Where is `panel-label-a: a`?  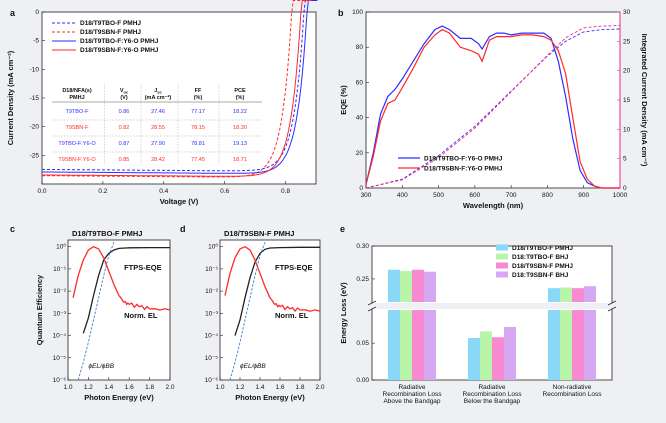 panel-label-a: a is located at coordinates (13, 13).